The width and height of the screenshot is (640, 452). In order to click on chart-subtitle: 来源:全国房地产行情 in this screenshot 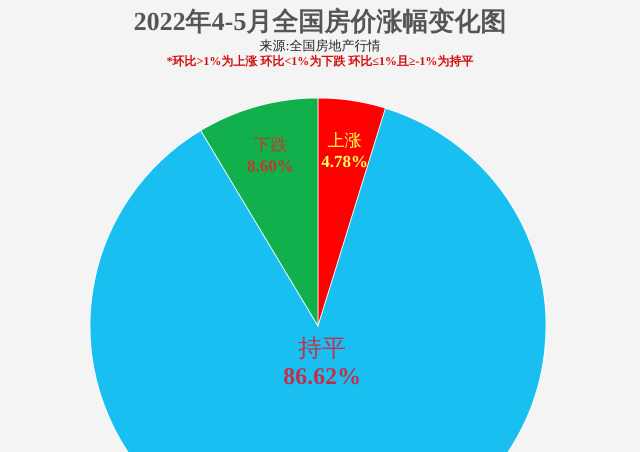, I will do `click(320, 45)`.